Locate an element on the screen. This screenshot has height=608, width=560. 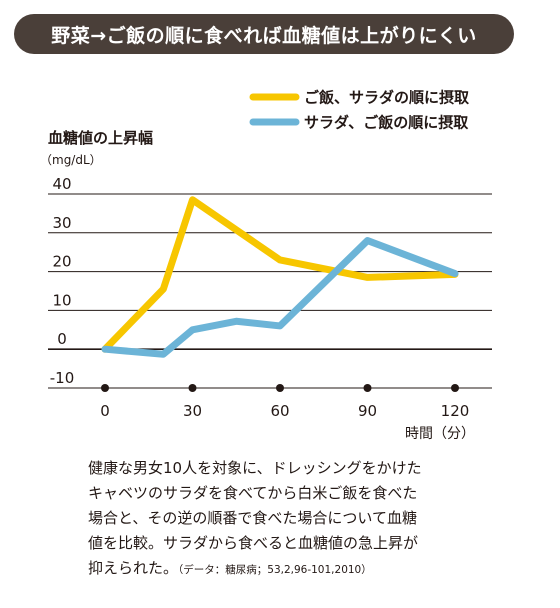
chart-title: 野菜→ご飯の順に食べれば血糖値は上がりにくい is located at coordinates (264, 35).